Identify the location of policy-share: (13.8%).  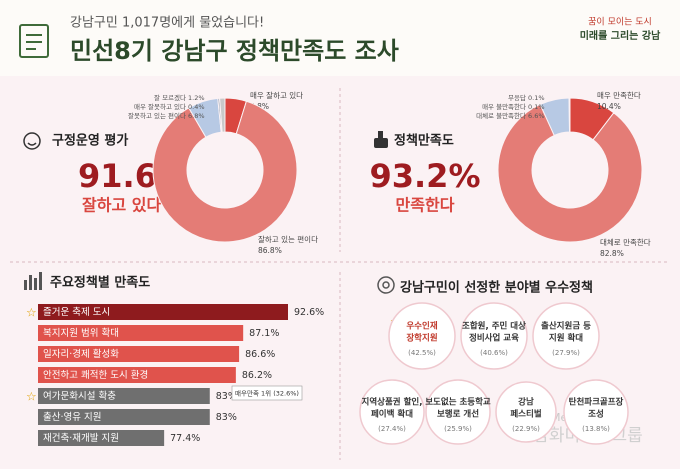
(596, 429).